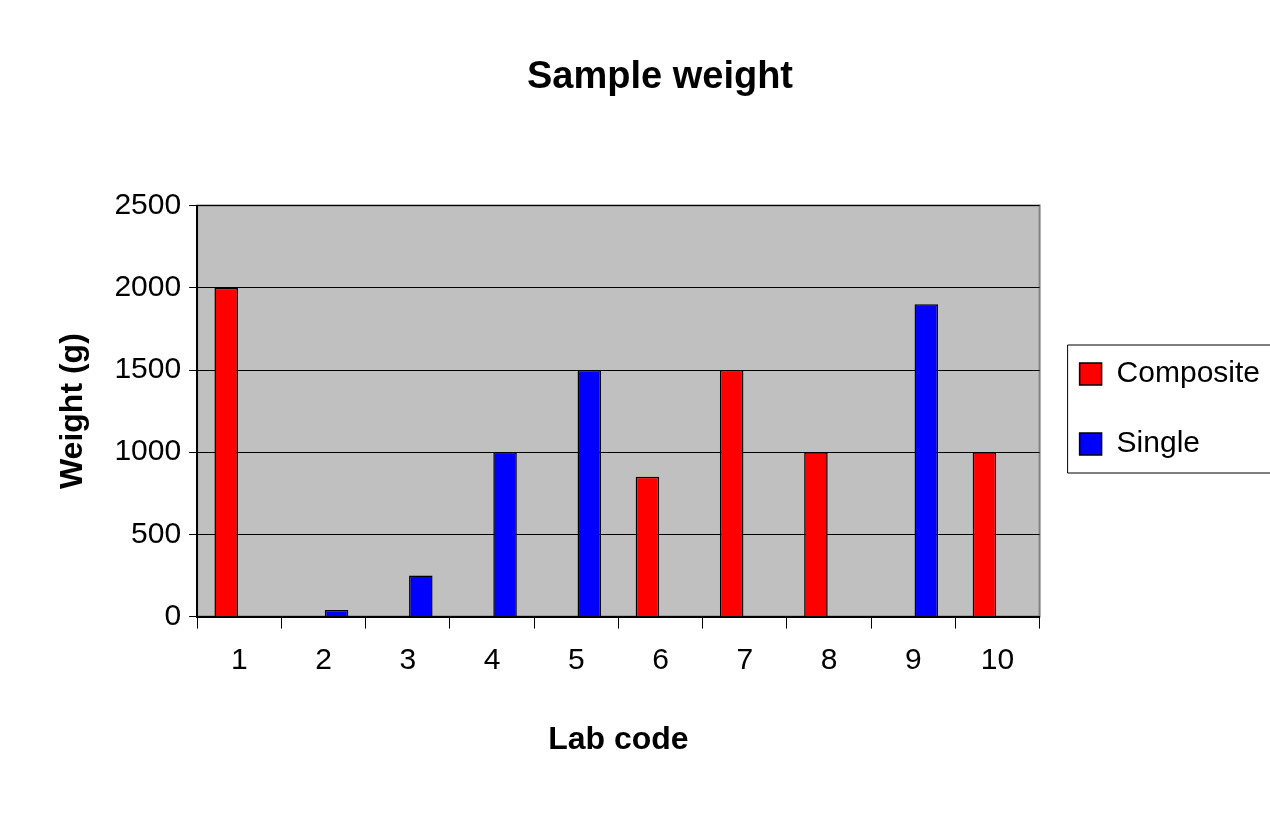 The height and width of the screenshot is (823, 1270). Describe the element at coordinates (1158, 442) in the screenshot. I see `legend-label: Single` at that location.